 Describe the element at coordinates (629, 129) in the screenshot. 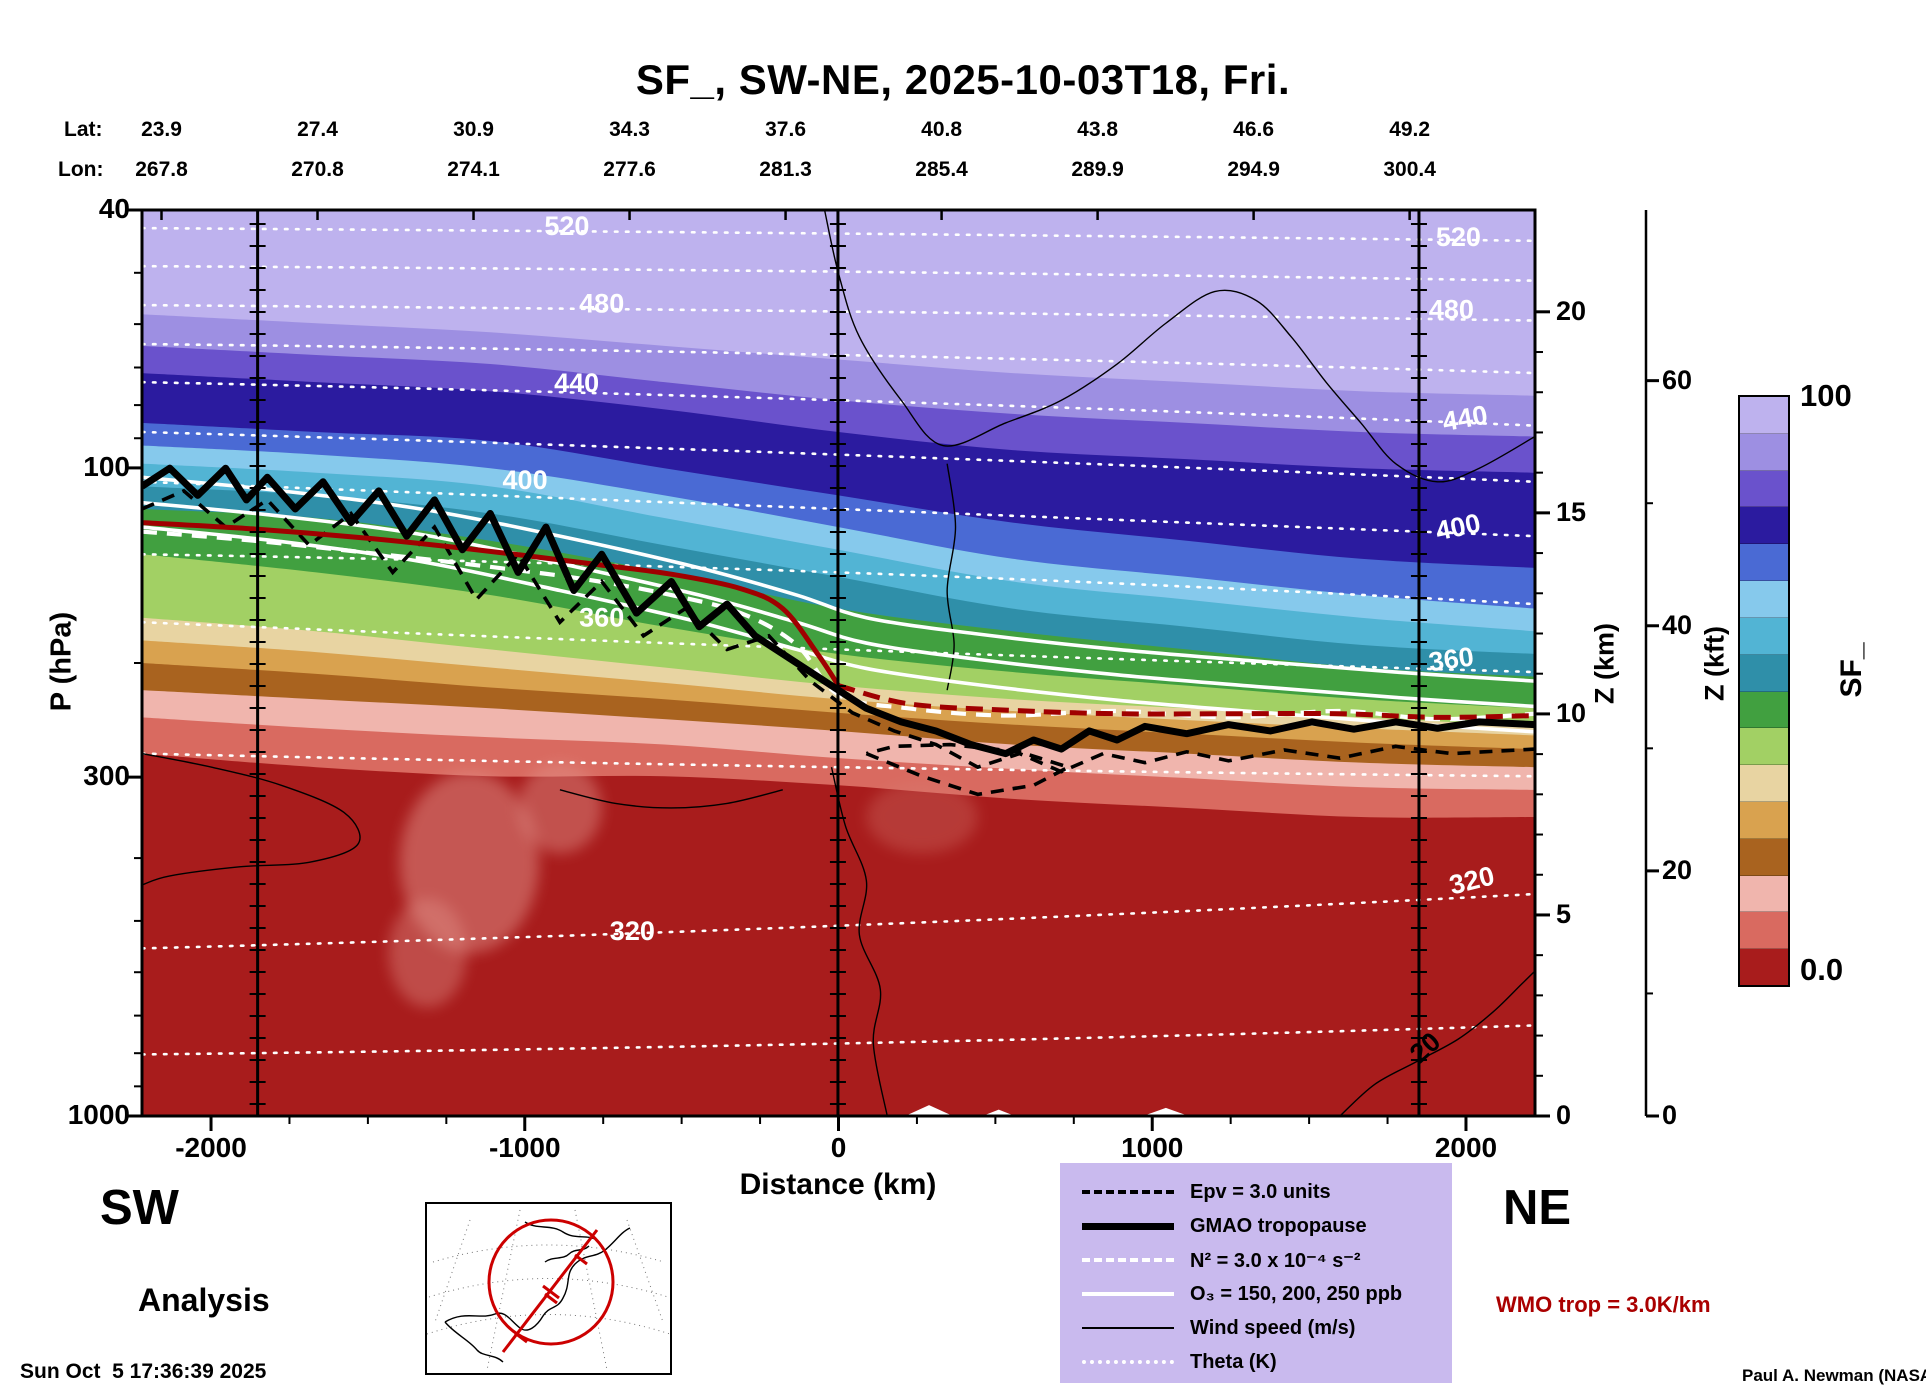

I see `lat-value: 34.3` at that location.